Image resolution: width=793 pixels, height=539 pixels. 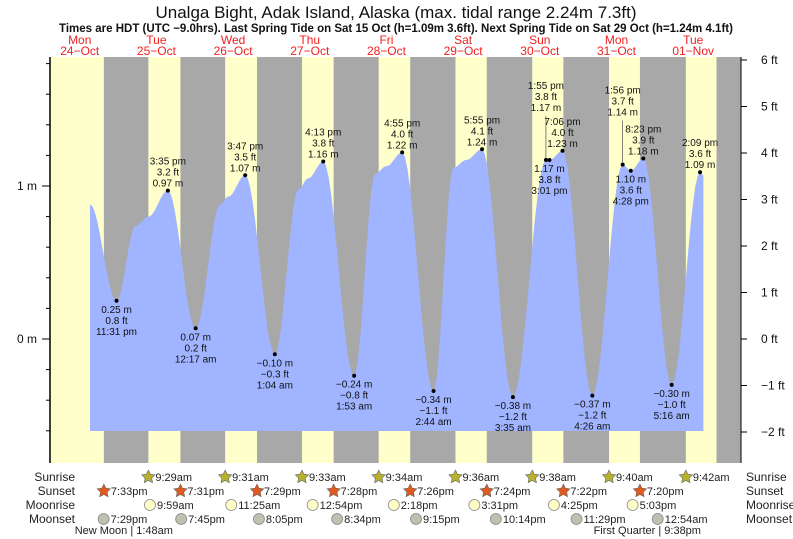 What do you see at coordinates (116, 321) in the screenshot?
I see `low-ft: 0.8 ft` at bounding box center [116, 321].